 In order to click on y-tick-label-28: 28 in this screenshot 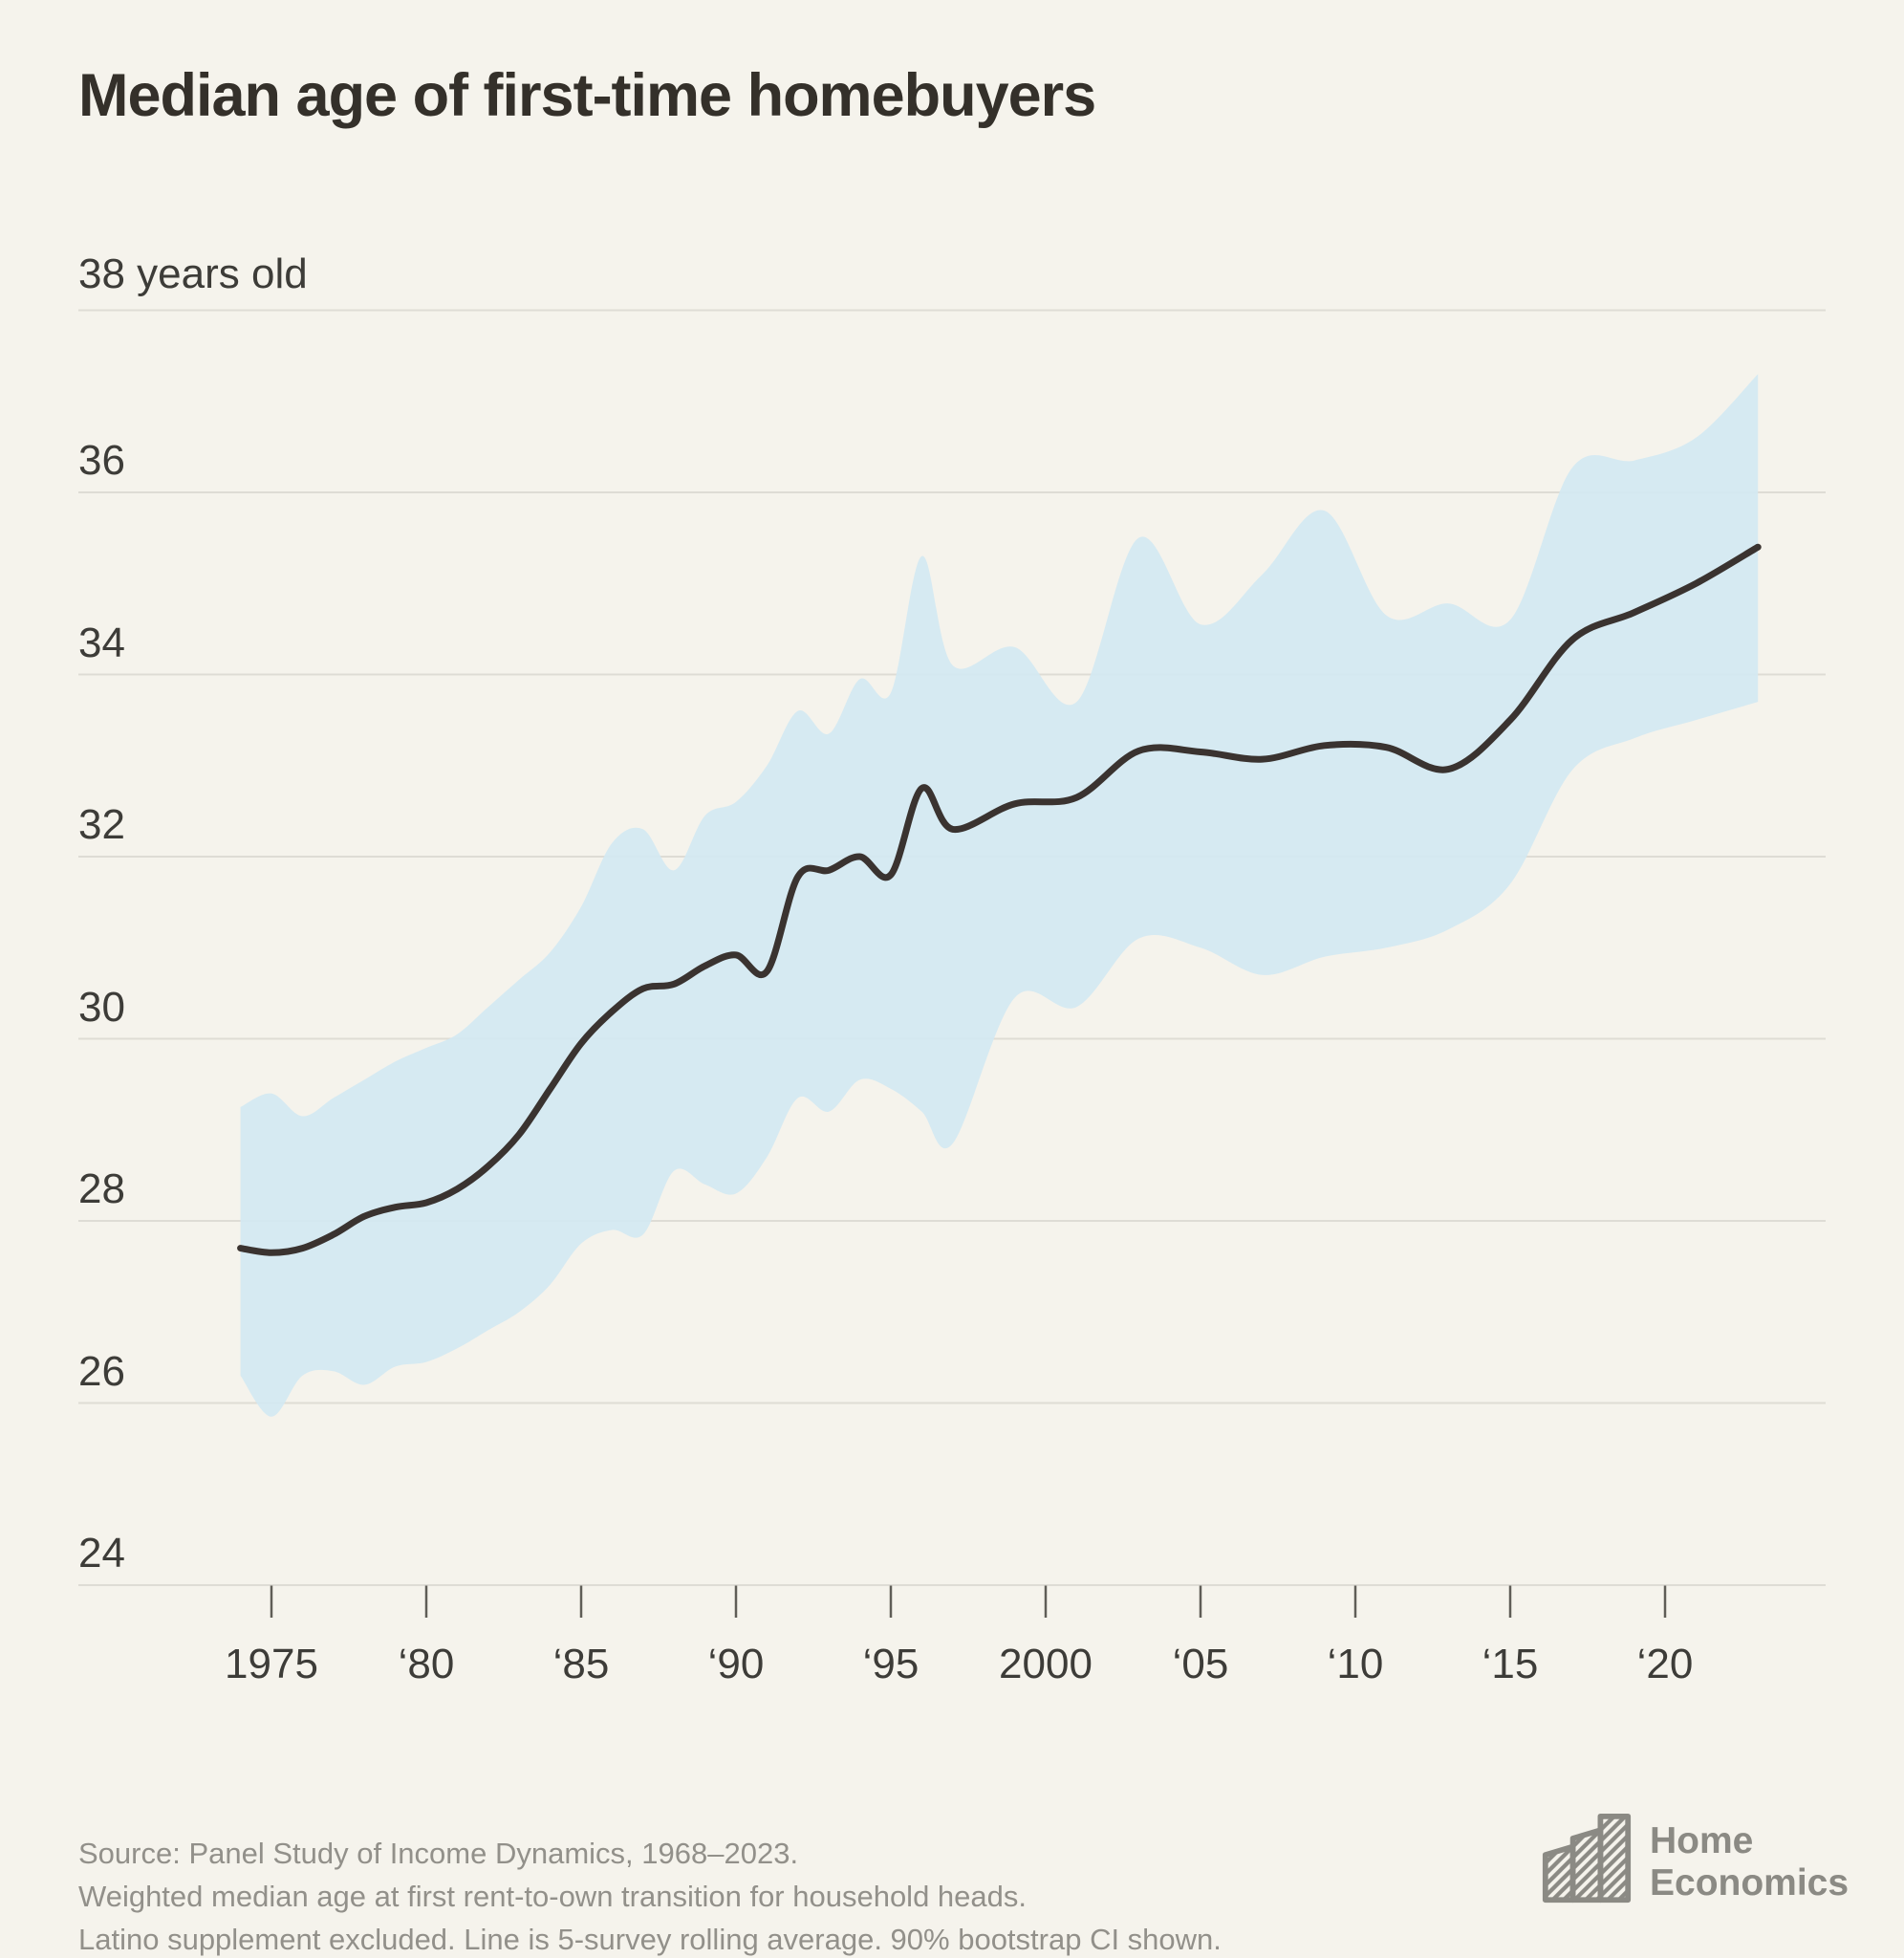, I will do `click(102, 1188)`.